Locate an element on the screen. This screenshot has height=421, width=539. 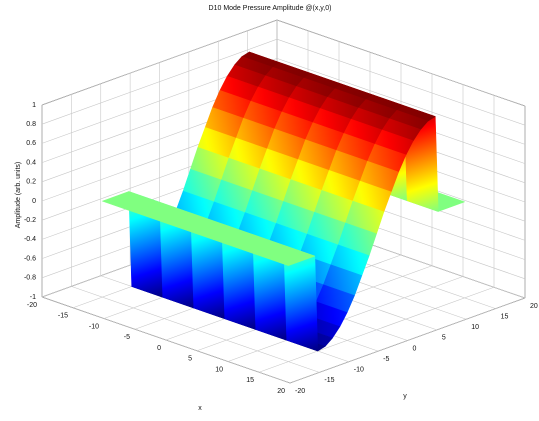
x-tick-label: -5 is located at coordinates (127, 337).